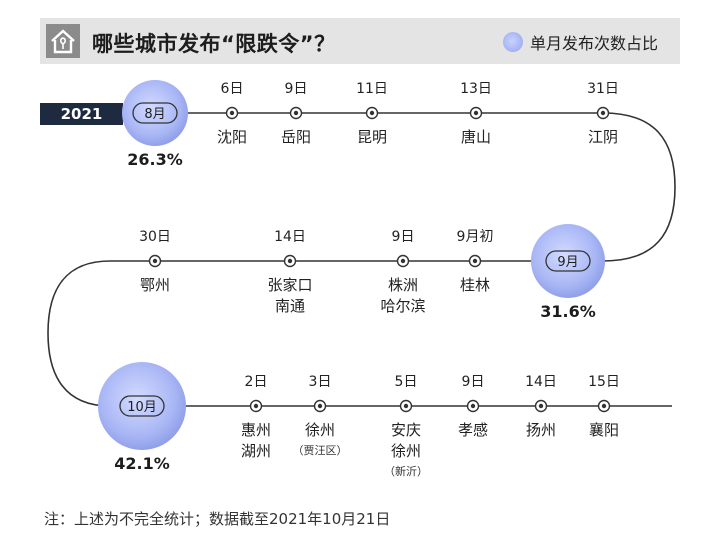 The height and width of the screenshot is (550, 720). What do you see at coordinates (81, 114) in the screenshot?
I see `year-badge: 2021` at bounding box center [81, 114].